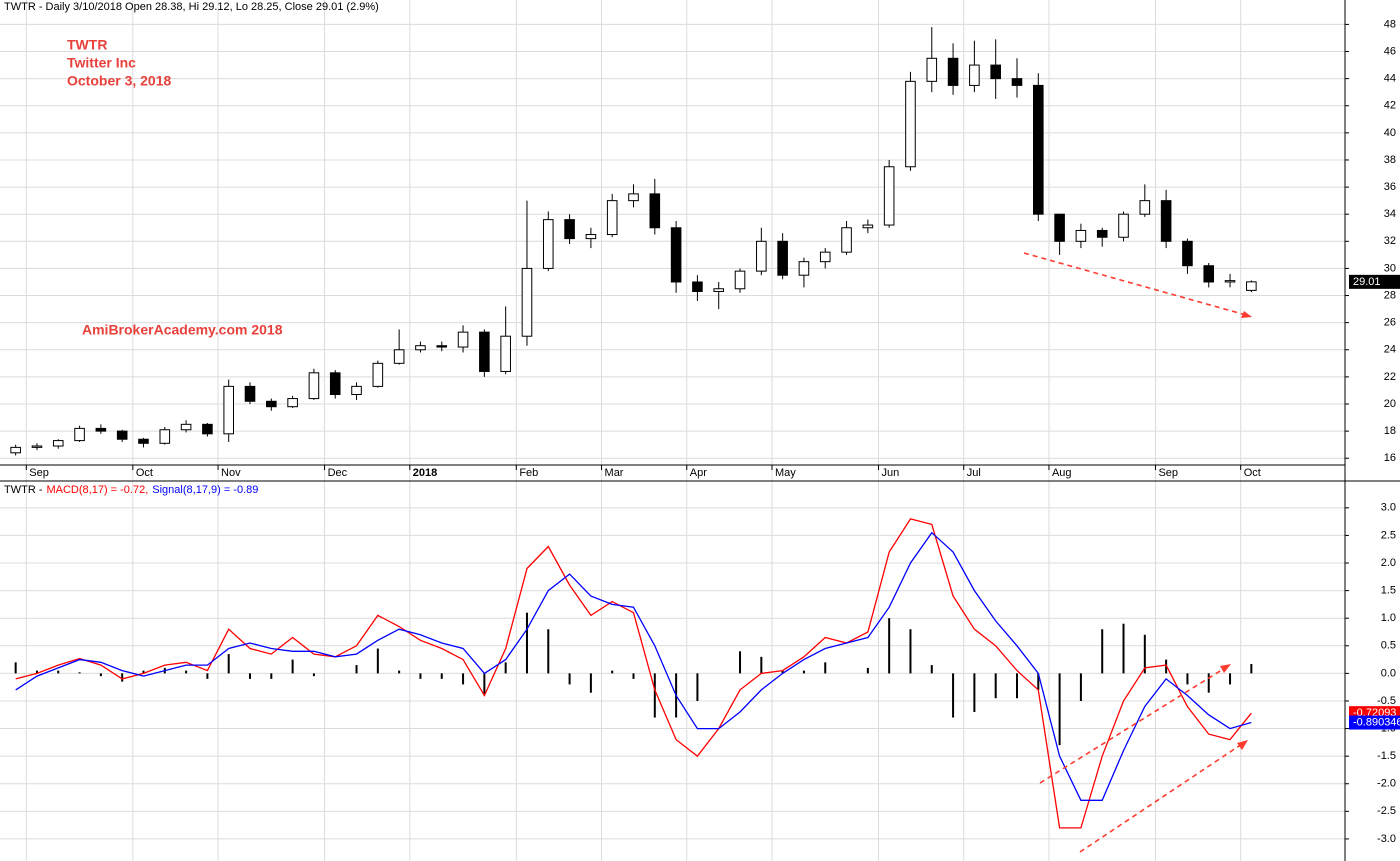 The width and height of the screenshot is (1400, 861). Describe the element at coordinates (101, 63) in the screenshot. I see `annotation: Twitter Inc` at that location.